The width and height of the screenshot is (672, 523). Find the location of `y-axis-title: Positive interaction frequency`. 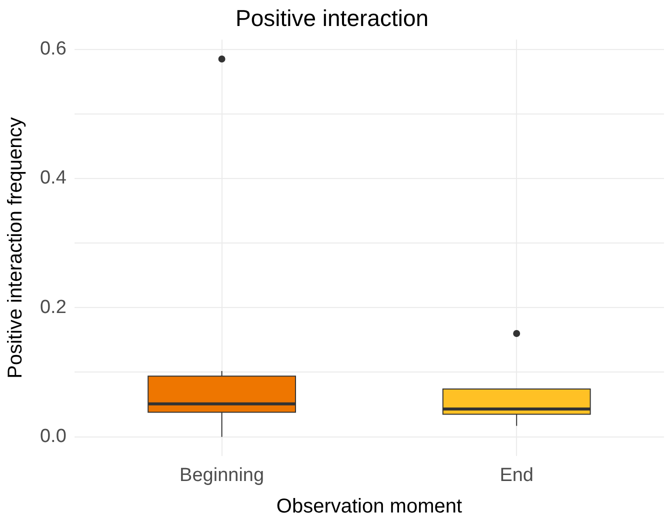

y-axis-title: Positive interaction frequency is located at coordinates (15, 248).